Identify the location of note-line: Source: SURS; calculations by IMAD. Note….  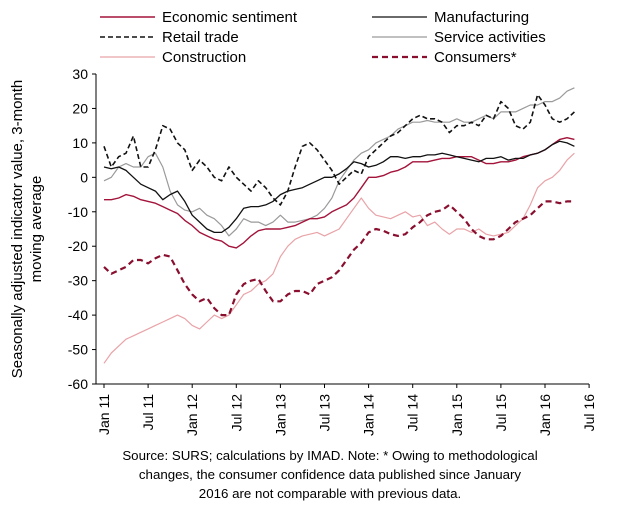
(330, 455).